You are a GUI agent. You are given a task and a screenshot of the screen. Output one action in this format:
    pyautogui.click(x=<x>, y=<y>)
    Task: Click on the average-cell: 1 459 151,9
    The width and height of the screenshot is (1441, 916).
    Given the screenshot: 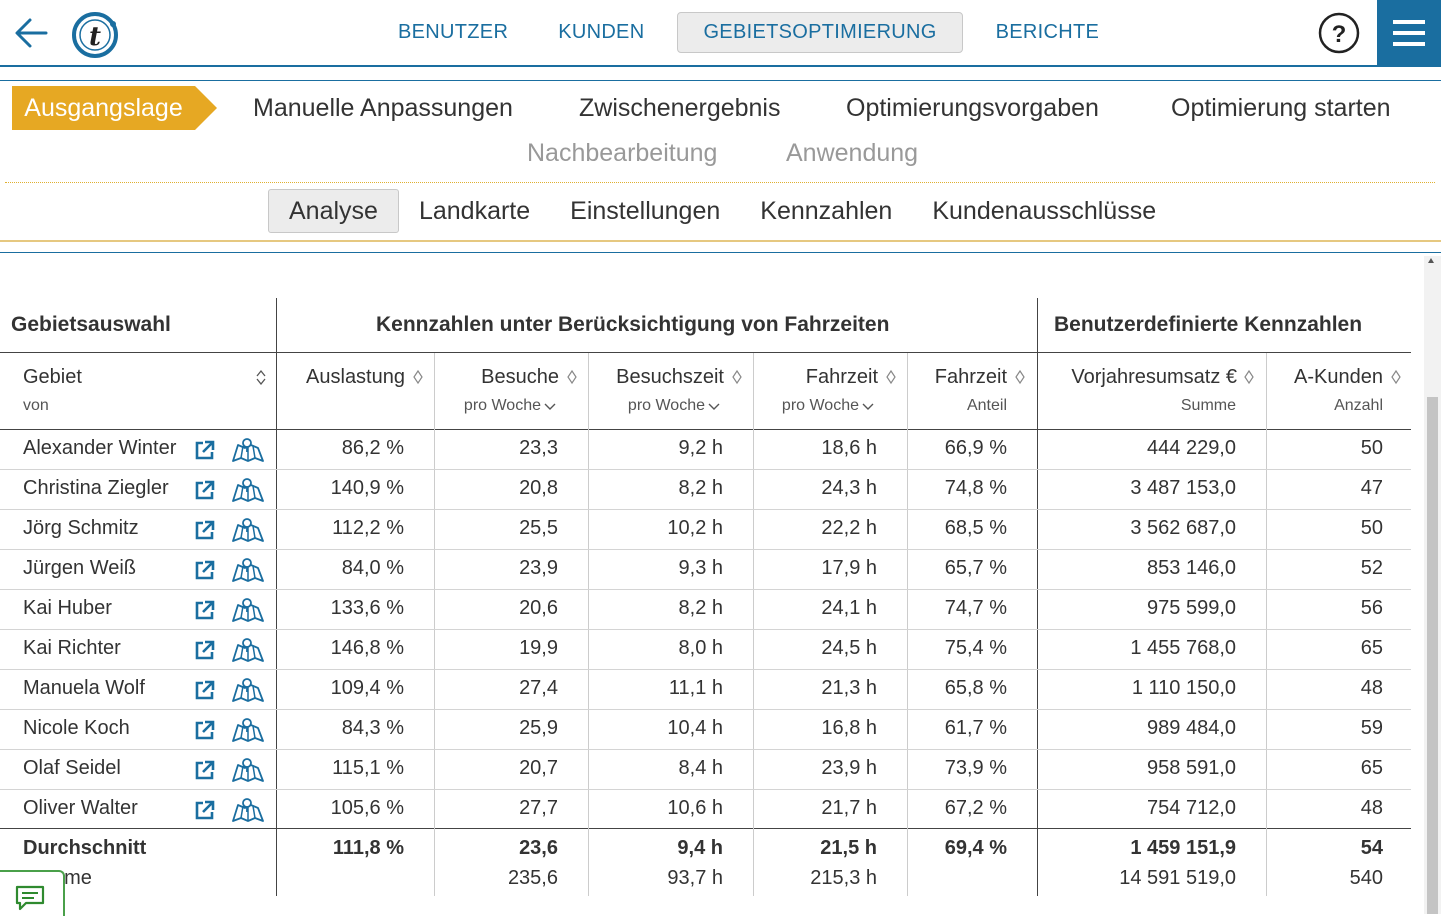 What is the action you would take?
    pyautogui.click(x=1183, y=848)
    